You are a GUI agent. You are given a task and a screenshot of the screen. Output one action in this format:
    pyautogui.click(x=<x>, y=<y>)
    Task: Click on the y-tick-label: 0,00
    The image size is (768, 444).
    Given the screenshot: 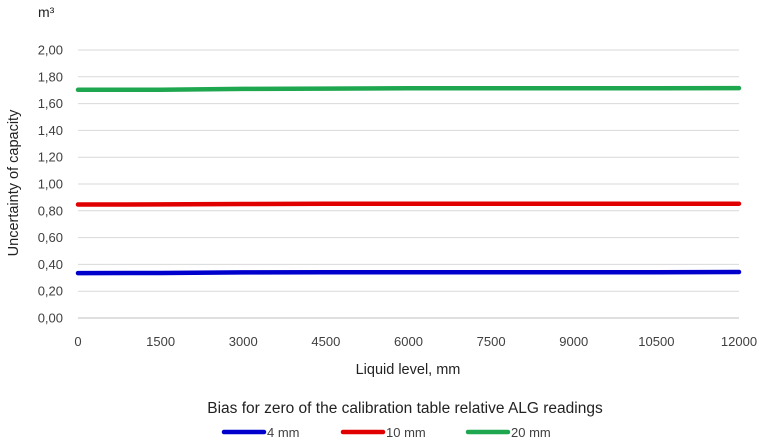 What is the action you would take?
    pyautogui.click(x=50, y=318)
    